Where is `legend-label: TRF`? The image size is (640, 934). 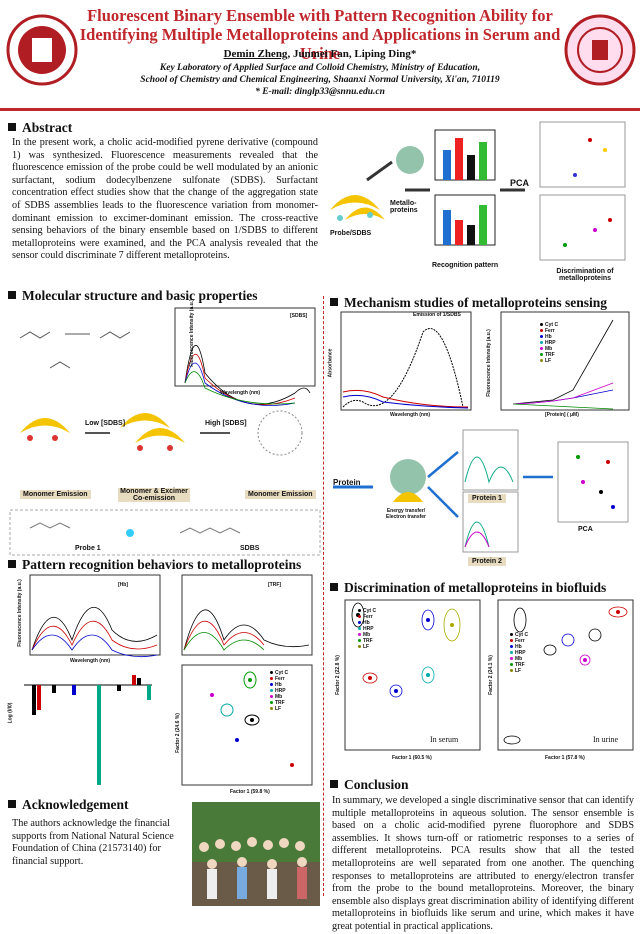
legend-label: TRF is located at coordinates (368, 641).